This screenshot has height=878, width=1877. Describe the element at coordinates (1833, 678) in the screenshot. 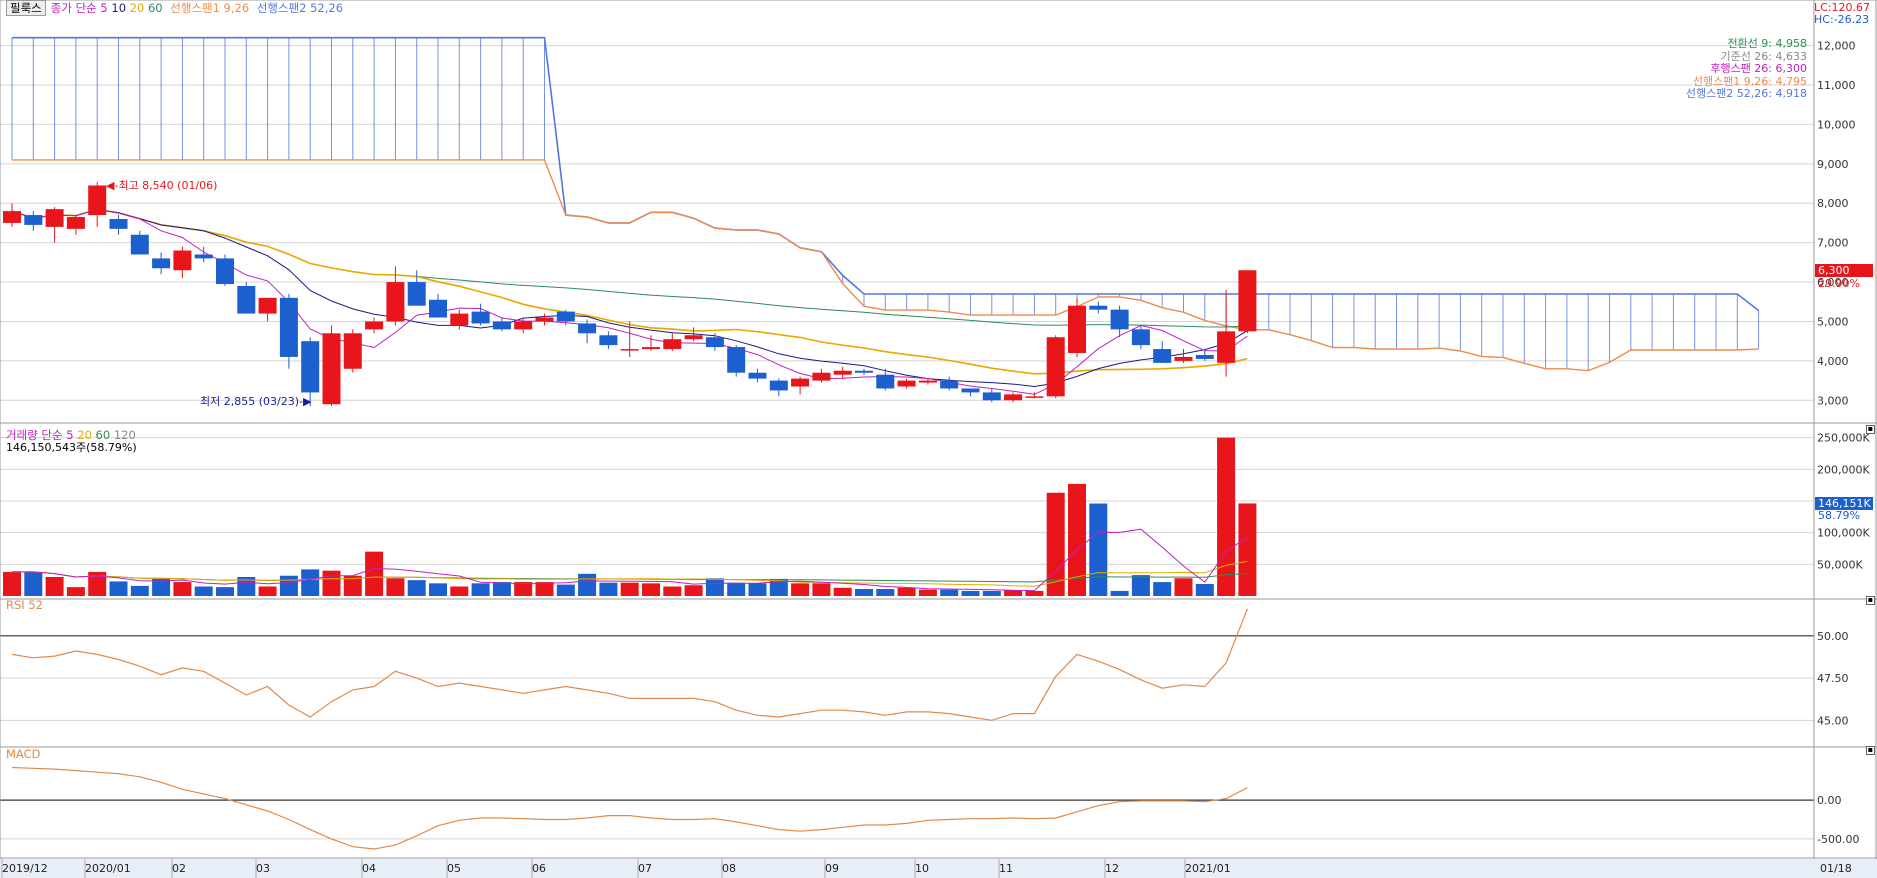

I see `rsi-tick-label: 47.50` at that location.